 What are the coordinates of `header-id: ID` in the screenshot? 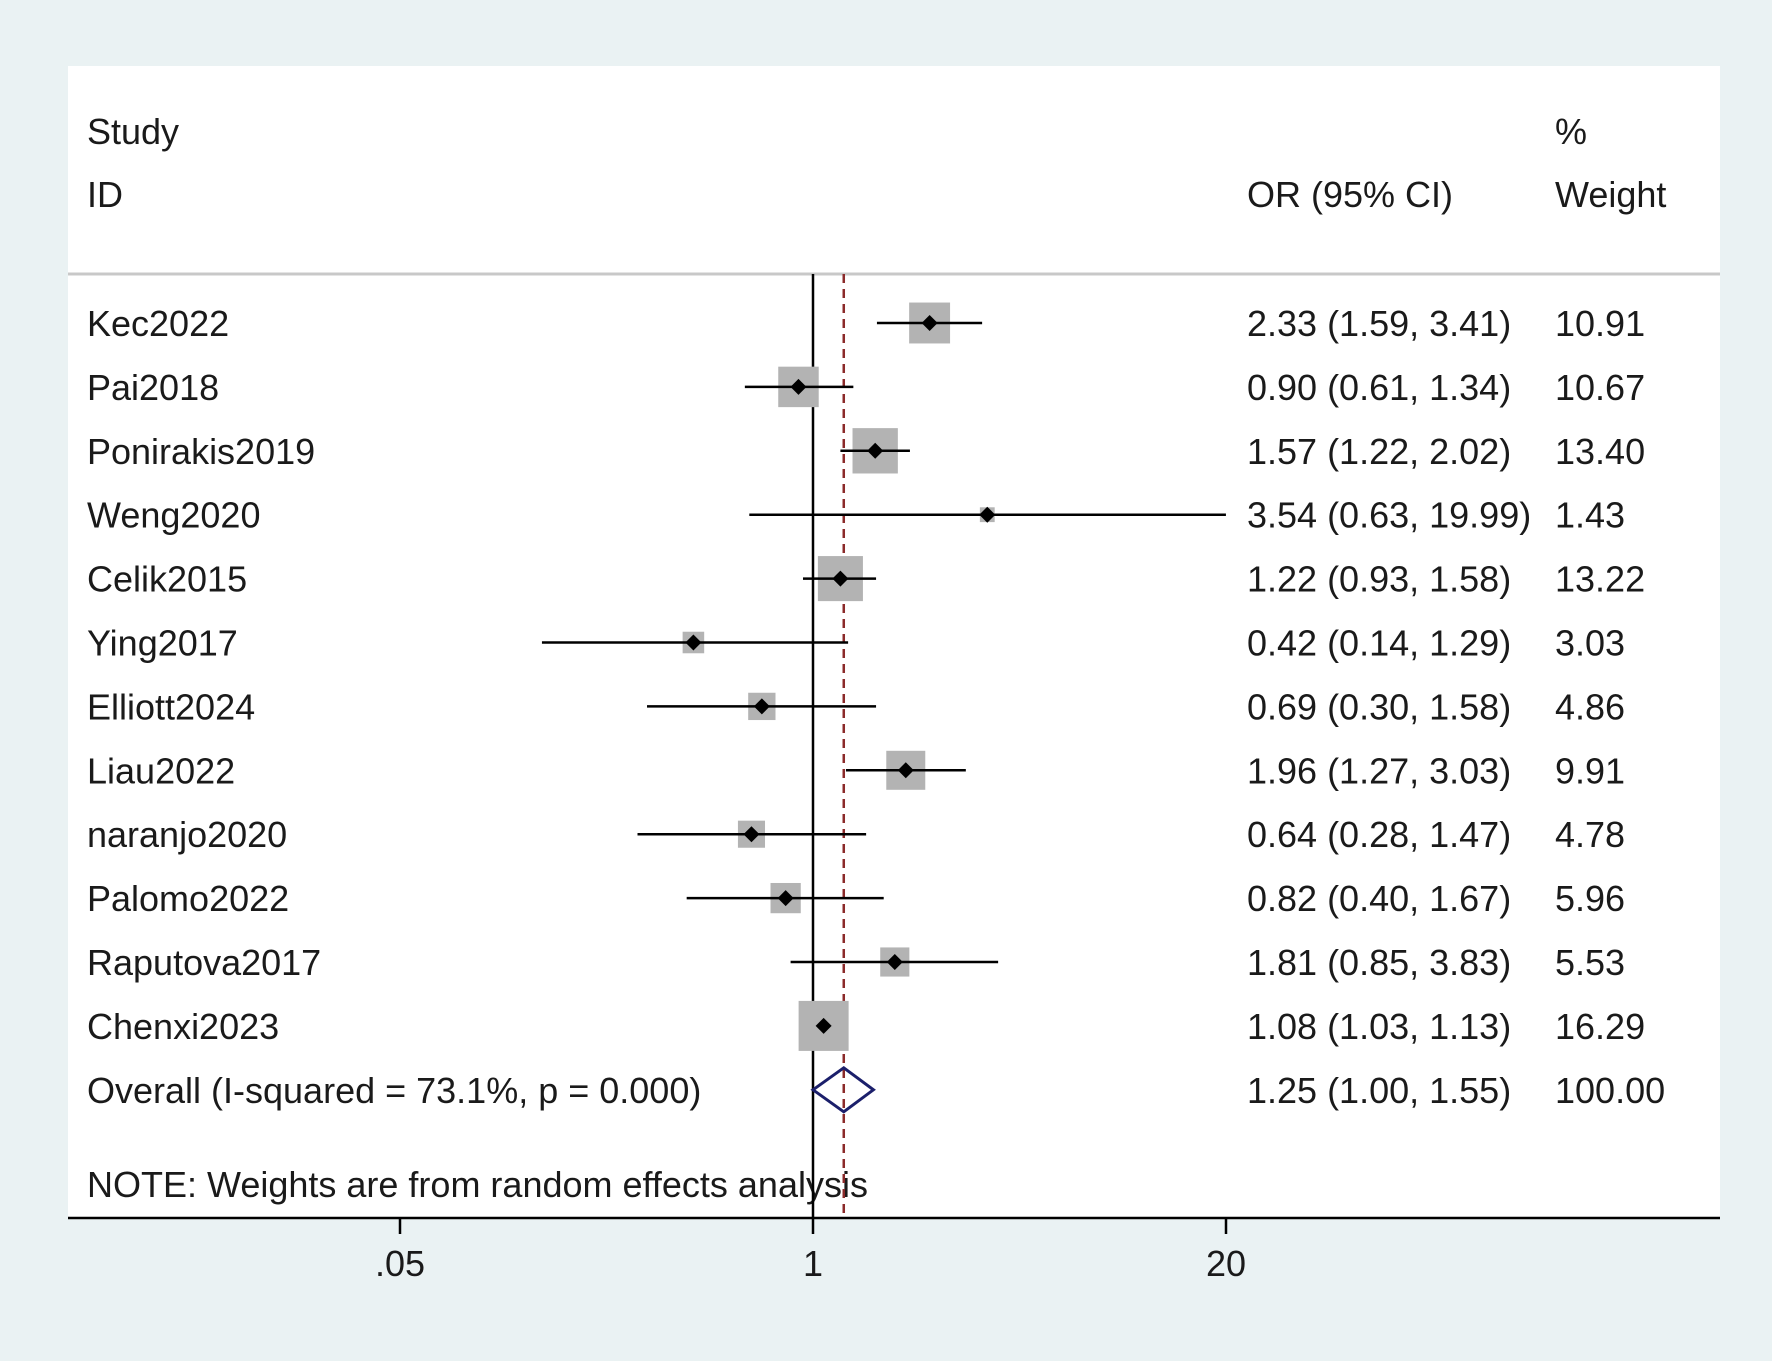 It's located at (105, 194).